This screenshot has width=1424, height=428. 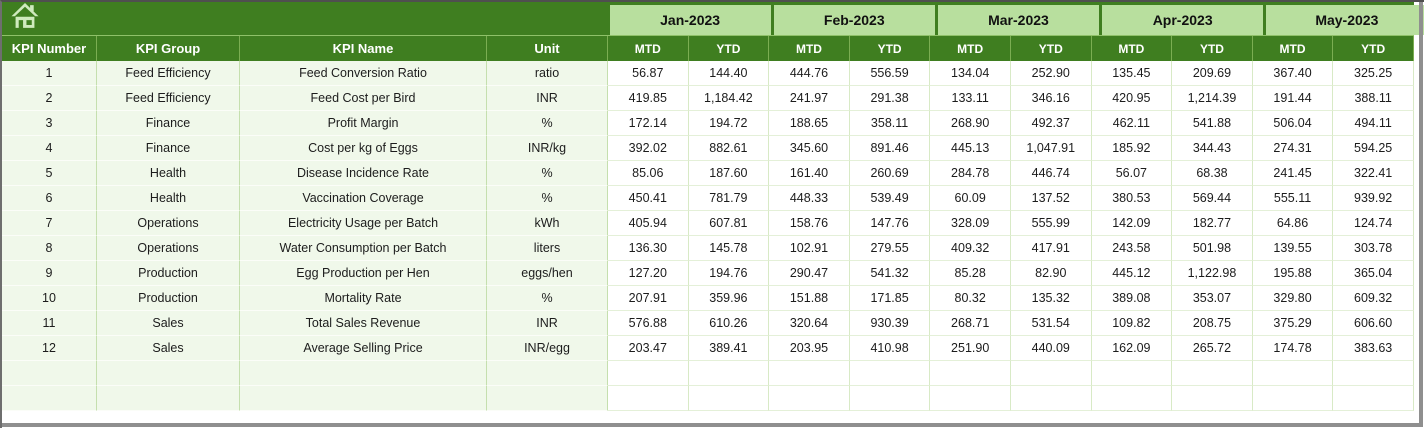 I want to click on value-cell: 501.98, so click(x=1212, y=248).